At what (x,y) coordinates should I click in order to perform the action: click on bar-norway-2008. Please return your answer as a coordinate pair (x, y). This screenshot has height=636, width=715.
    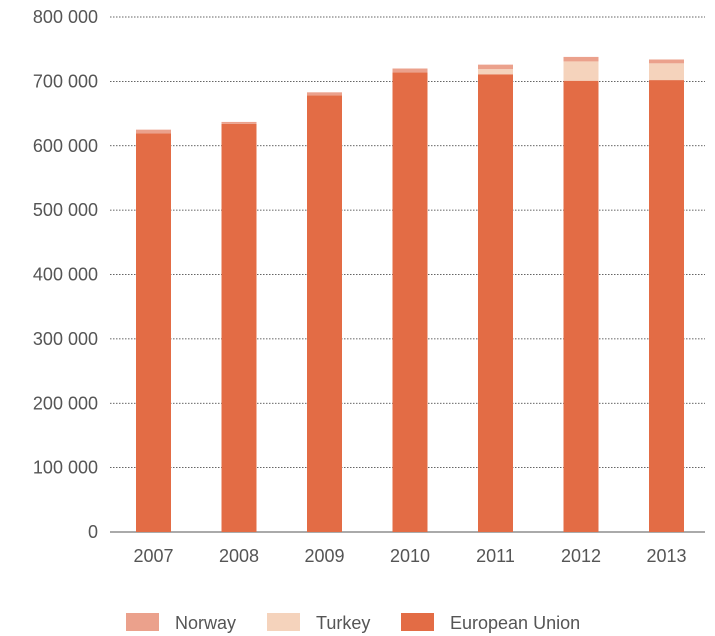
    Looking at the image, I should click on (239, 123).